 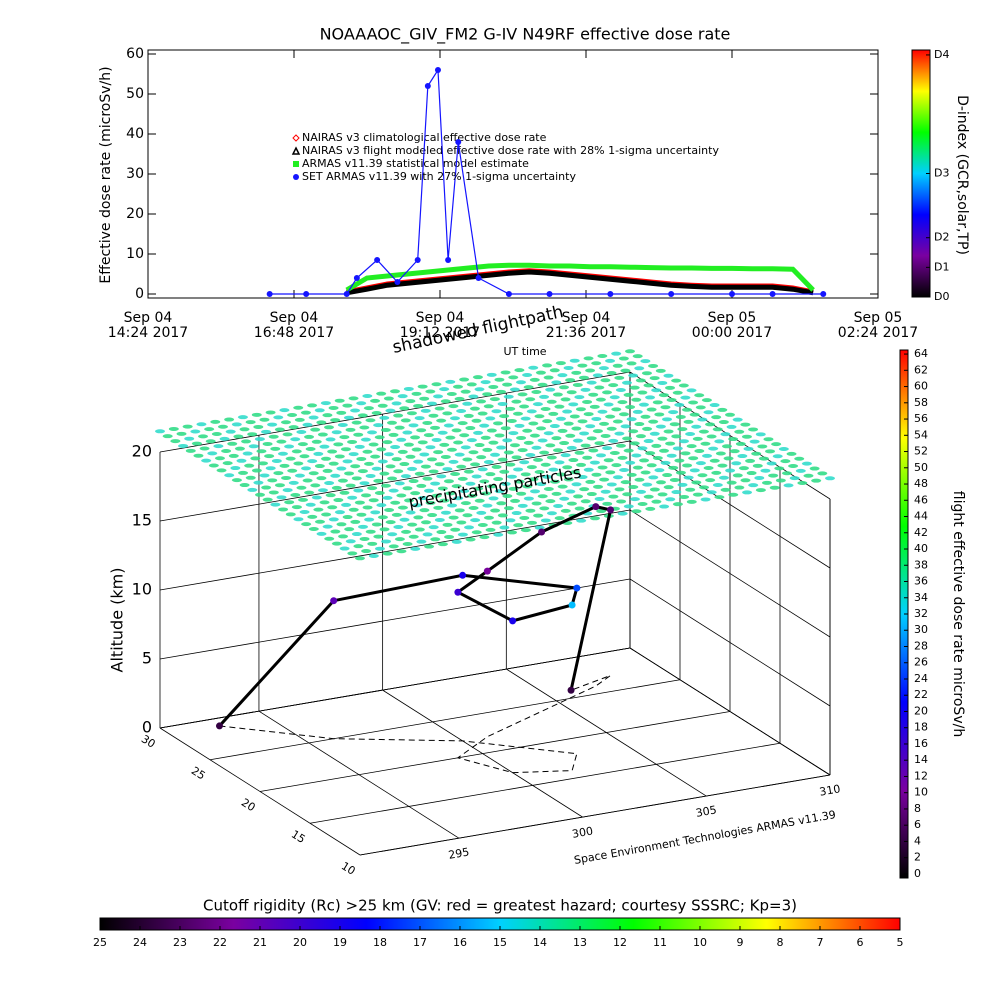 What do you see at coordinates (106, 174) in the screenshot?
I see `y-axis-label: Effective dose rate (microSv/h)` at bounding box center [106, 174].